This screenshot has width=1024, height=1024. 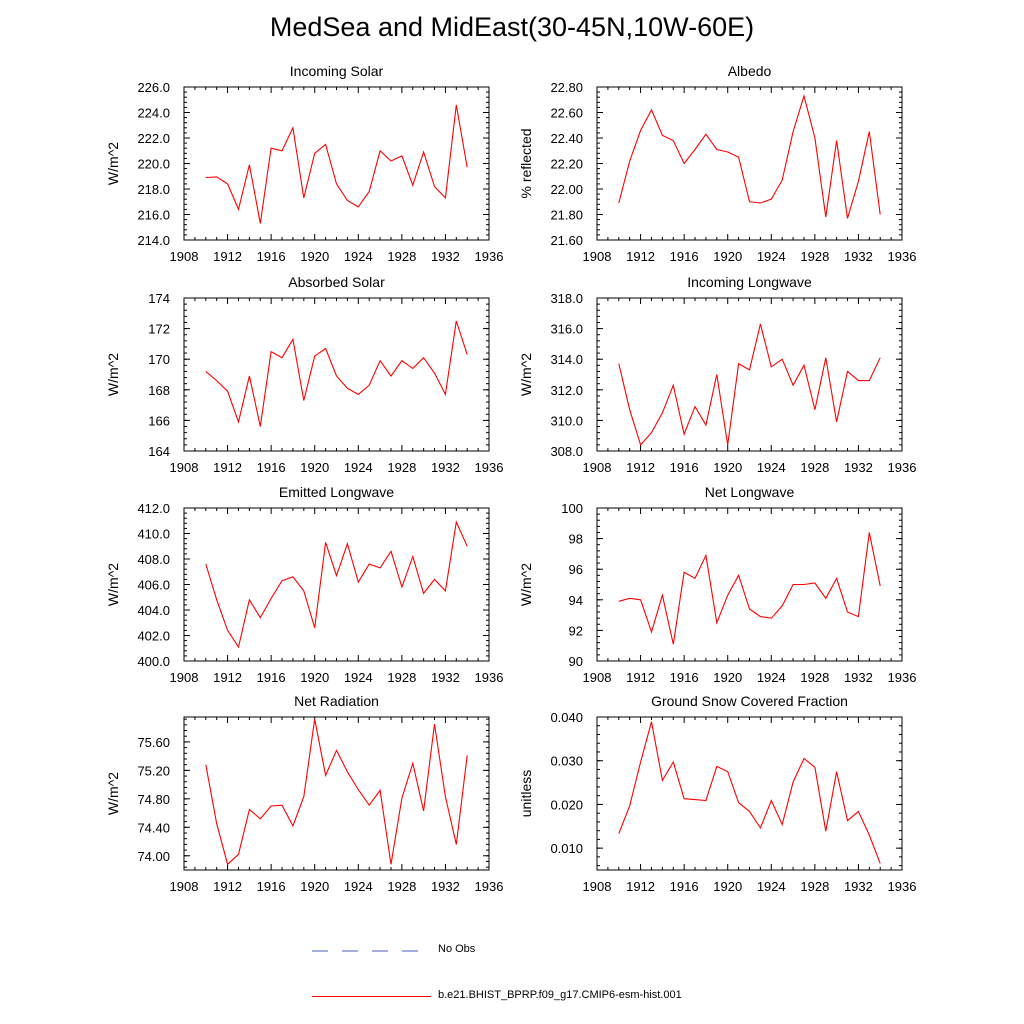 I want to click on y-tick-label: 166, so click(x=159, y=420).